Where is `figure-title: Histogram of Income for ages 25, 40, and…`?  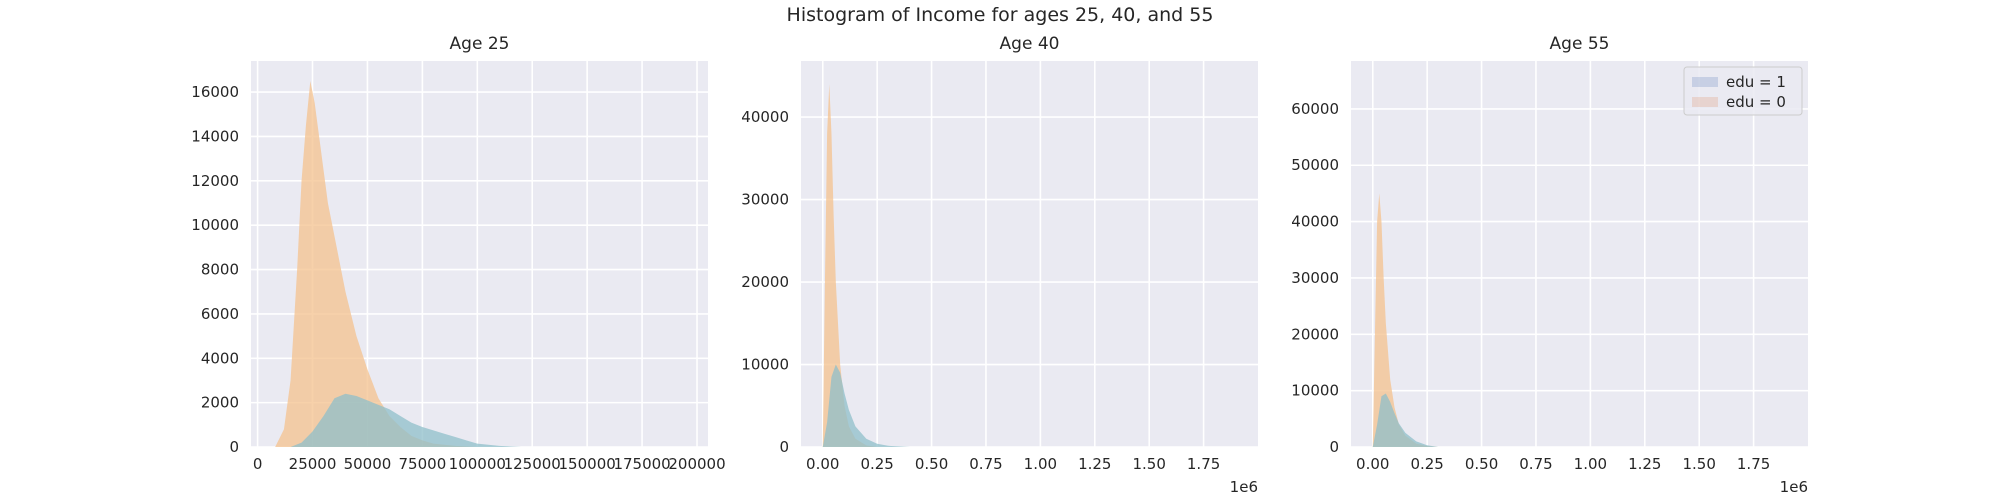
figure-title: Histogram of Income for ages 25, 40, and… is located at coordinates (1000, 15).